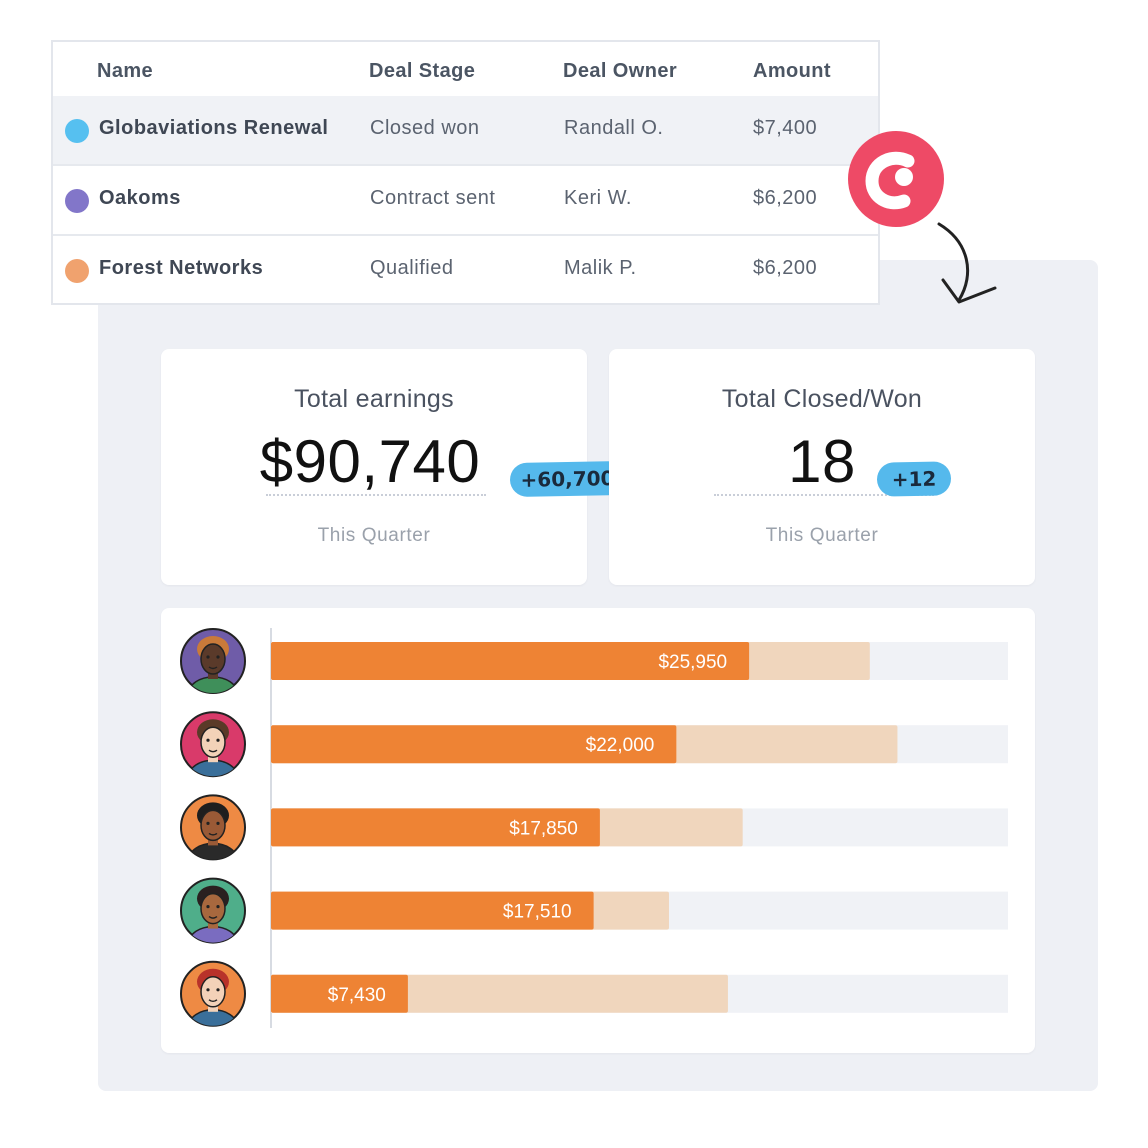 This screenshot has height=1148, width=1148. Describe the element at coordinates (620, 745) in the screenshot. I see `bar-value-label: $22,000` at that location.